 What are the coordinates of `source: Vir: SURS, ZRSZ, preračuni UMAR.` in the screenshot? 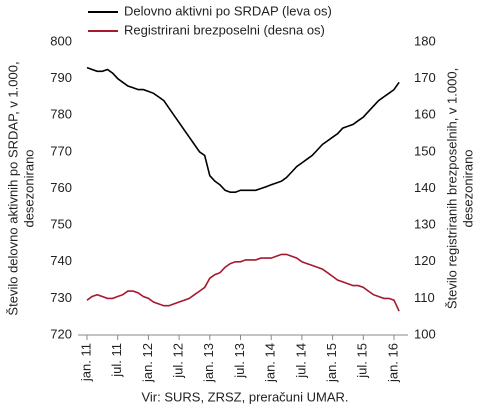 It's located at (244, 396).